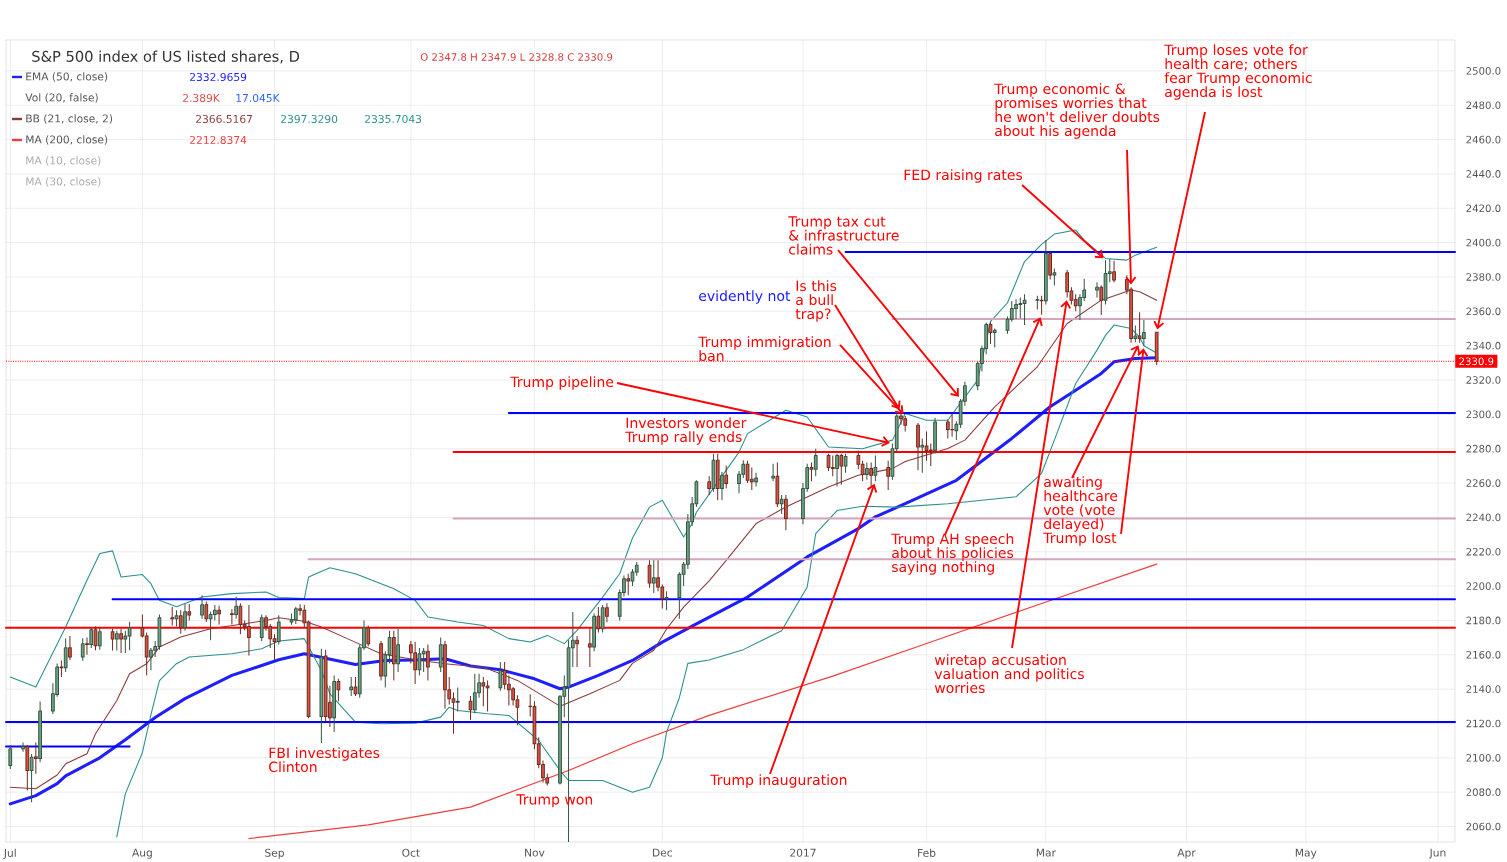 The image size is (1507, 862). Describe the element at coordinates (1483, 448) in the screenshot. I see `y-tick-label: 2280.0` at that location.